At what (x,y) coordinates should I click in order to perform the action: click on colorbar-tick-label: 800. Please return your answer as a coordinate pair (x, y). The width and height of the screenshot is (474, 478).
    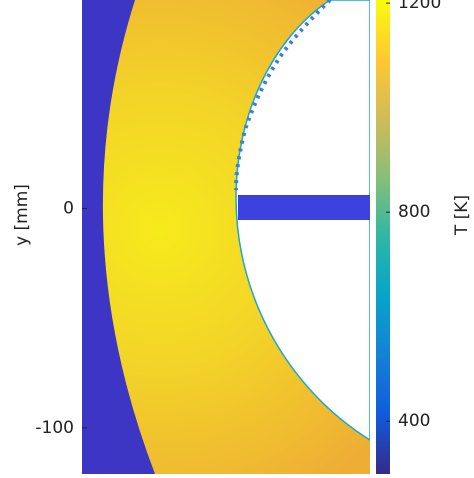
    Looking at the image, I should click on (414, 212).